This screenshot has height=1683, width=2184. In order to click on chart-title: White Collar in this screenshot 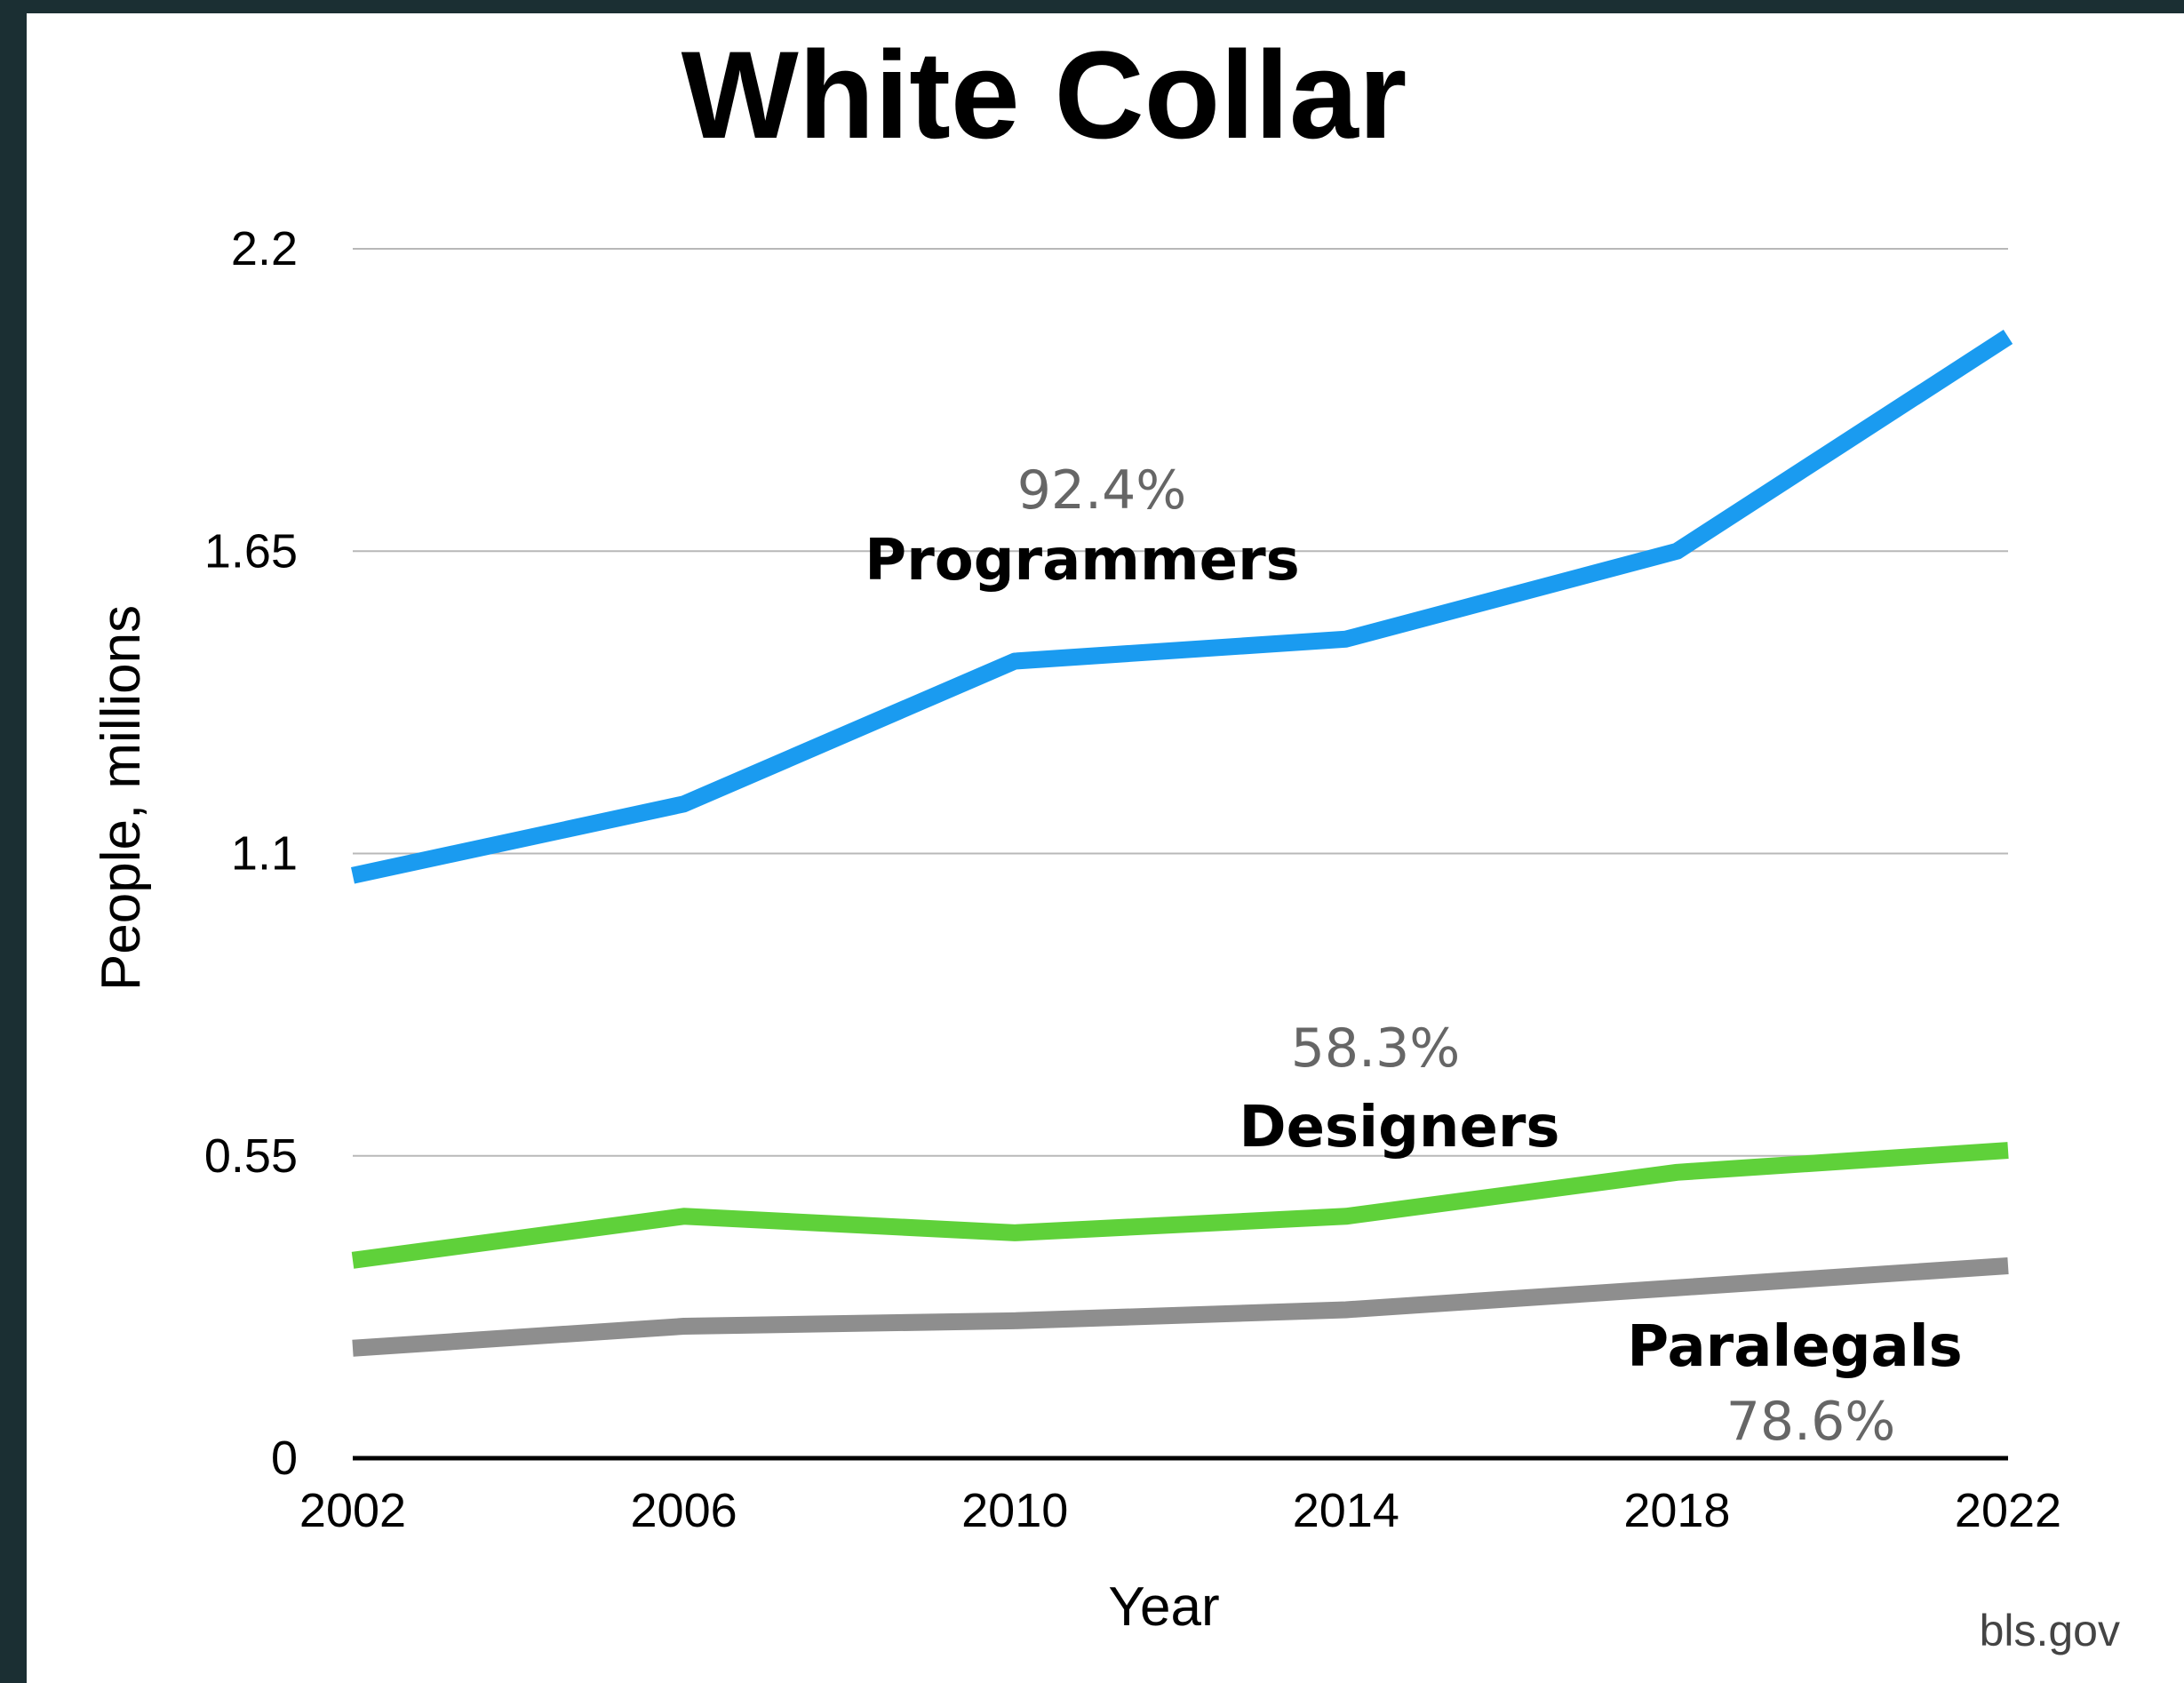, I will do `click(1045, 94)`.